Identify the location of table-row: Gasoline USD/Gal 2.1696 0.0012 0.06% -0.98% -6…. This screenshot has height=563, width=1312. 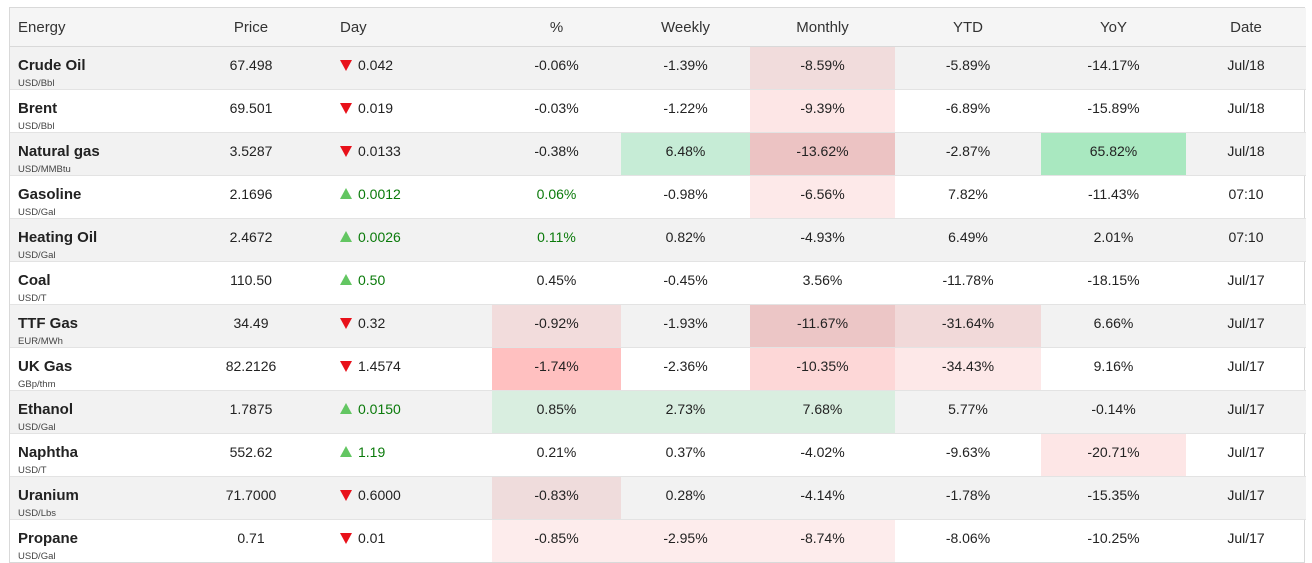
(658, 197).